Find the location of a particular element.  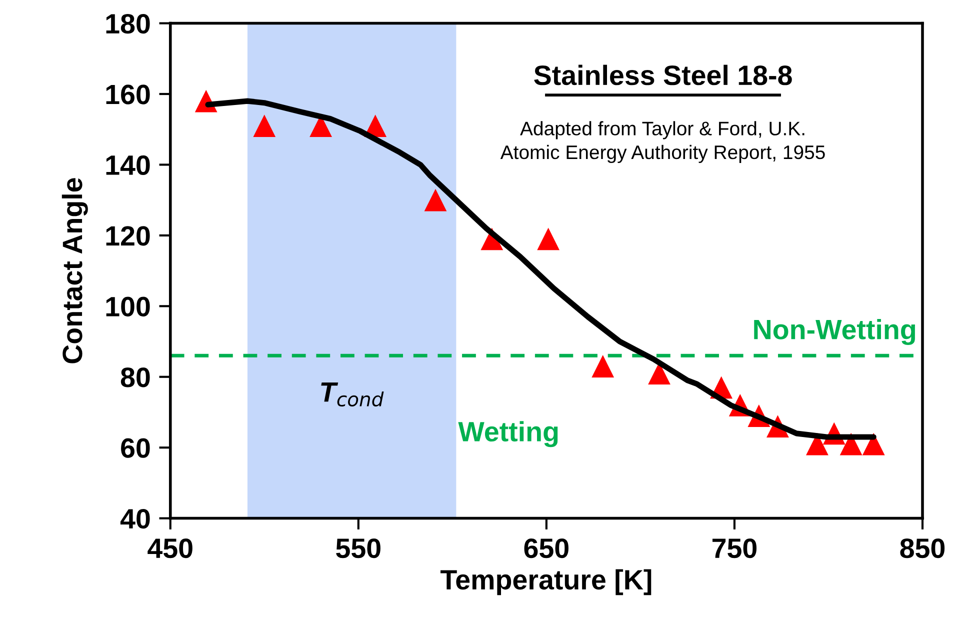

text: Stainless Steel 18-8 is located at coordinates (663, 75).